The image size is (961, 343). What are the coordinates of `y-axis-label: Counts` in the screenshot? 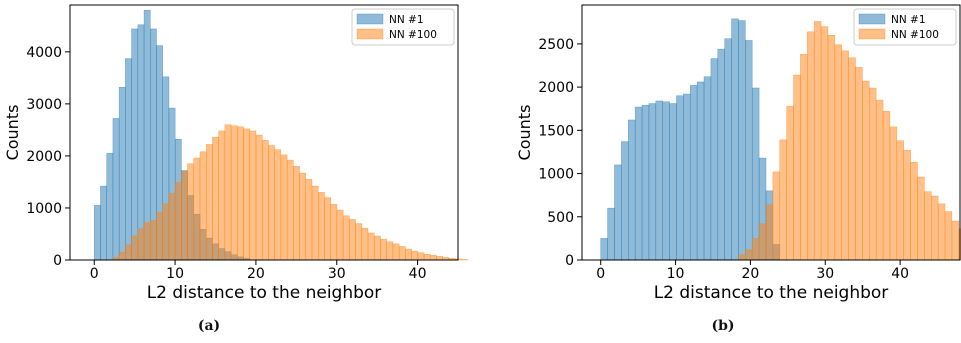 It's located at (524, 133).